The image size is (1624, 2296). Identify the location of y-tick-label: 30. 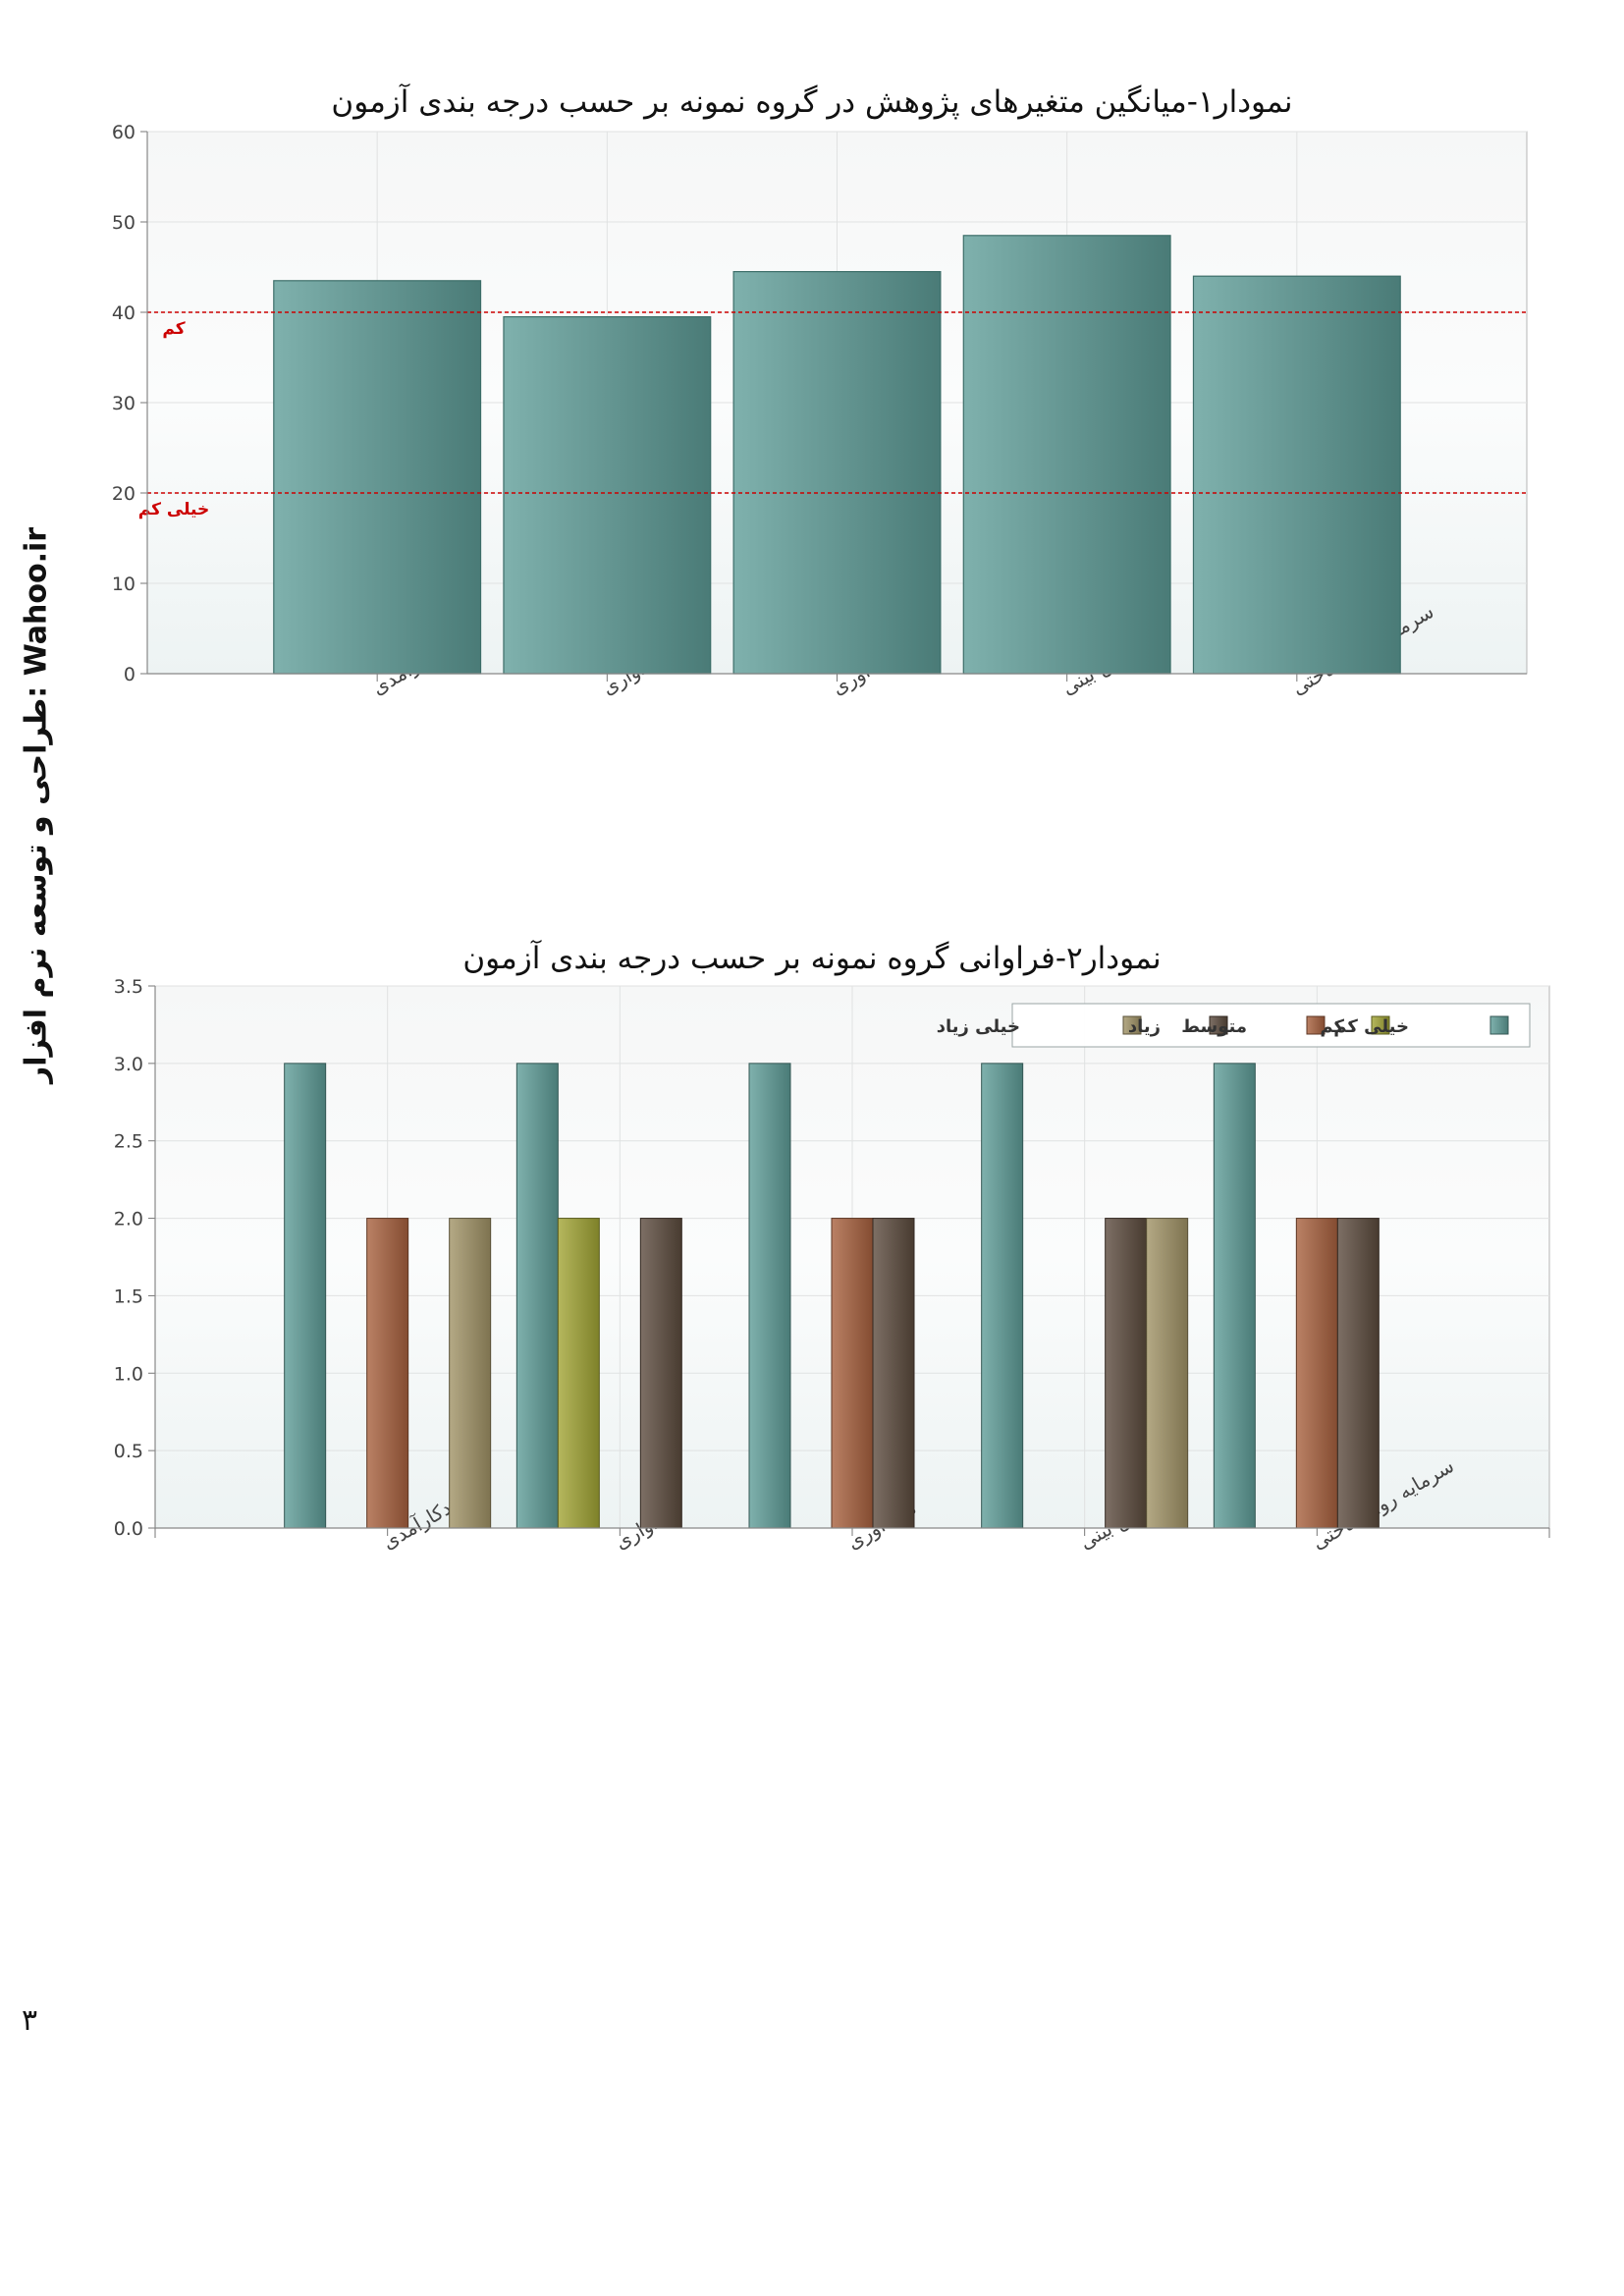
(123, 403).